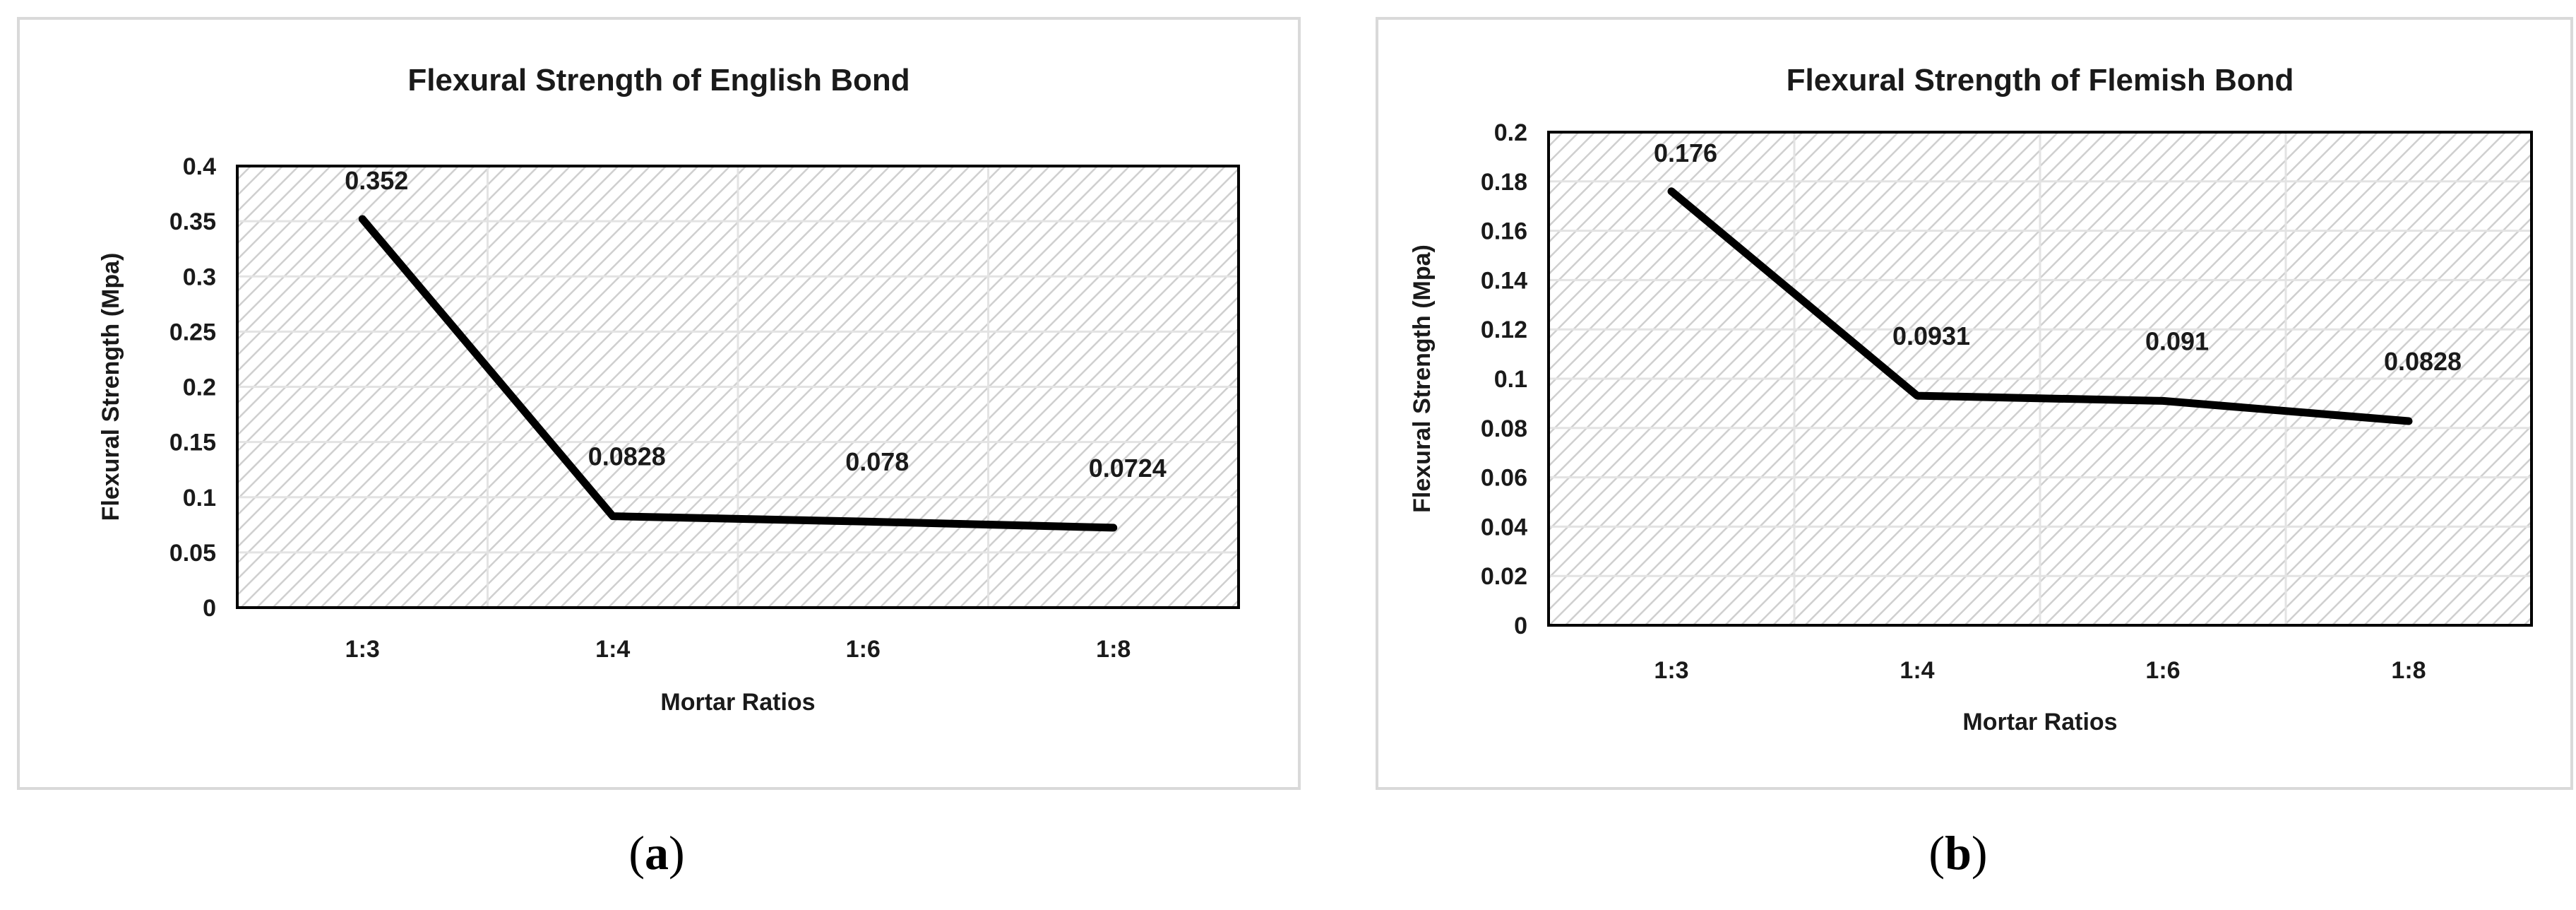 The image size is (2576, 910). I want to click on caption-b: (b), so click(1958, 853).